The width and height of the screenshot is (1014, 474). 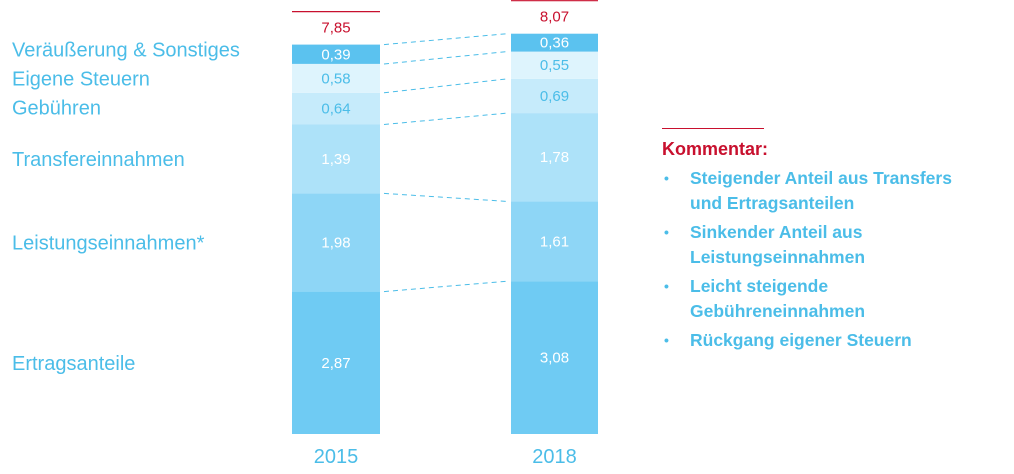 I want to click on data-label: 2,87, so click(x=335, y=363).